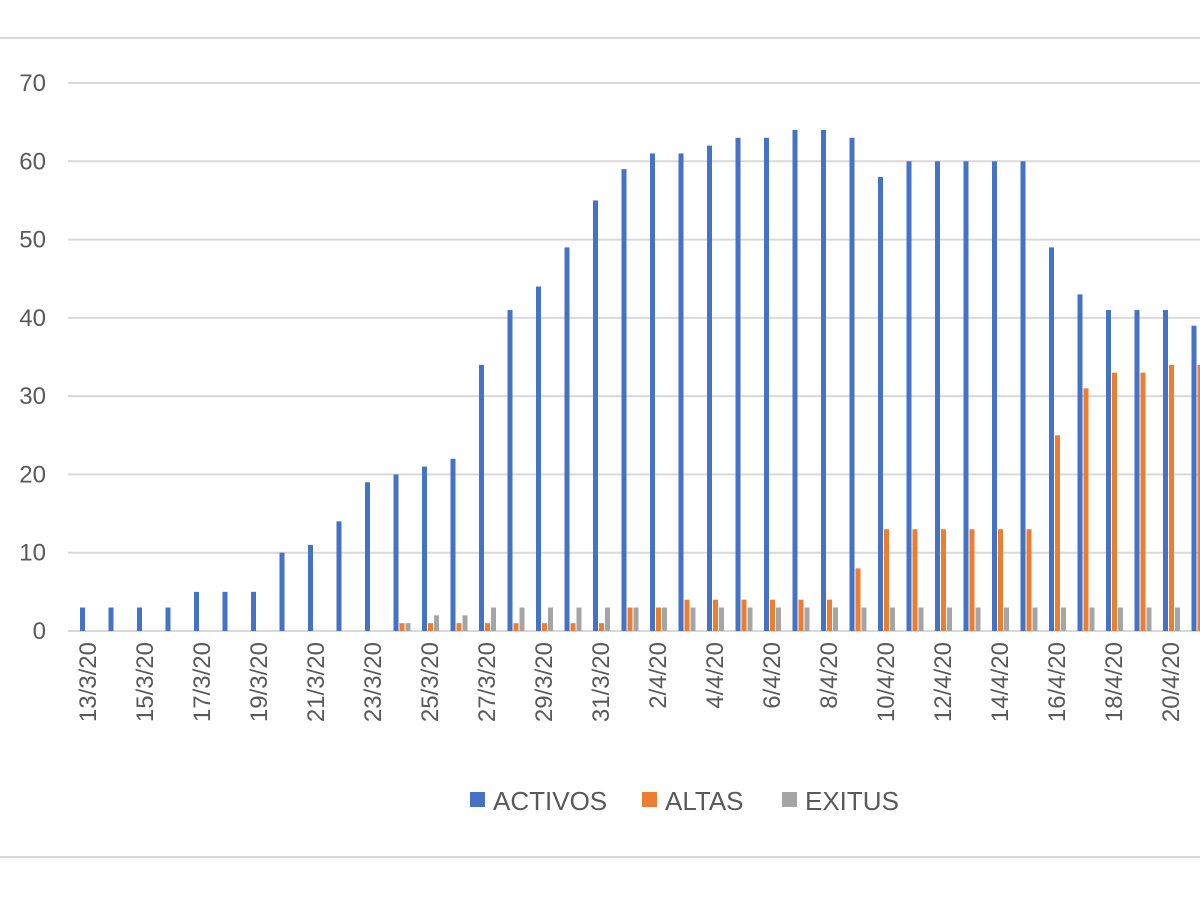  What do you see at coordinates (1057, 682) in the screenshot?
I see `x-tick-label: 16/4/20` at bounding box center [1057, 682].